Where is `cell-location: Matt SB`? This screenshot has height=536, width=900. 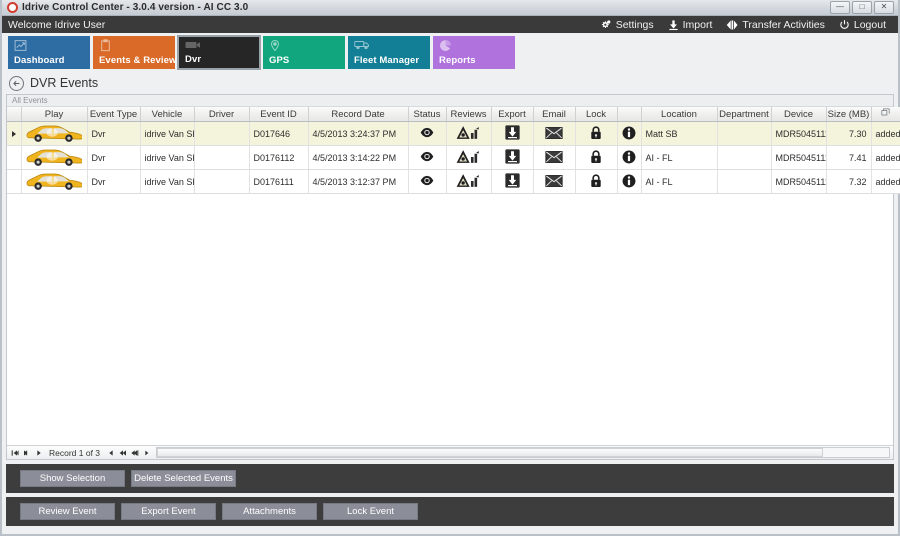
cell-location: Matt SB is located at coordinates (679, 133).